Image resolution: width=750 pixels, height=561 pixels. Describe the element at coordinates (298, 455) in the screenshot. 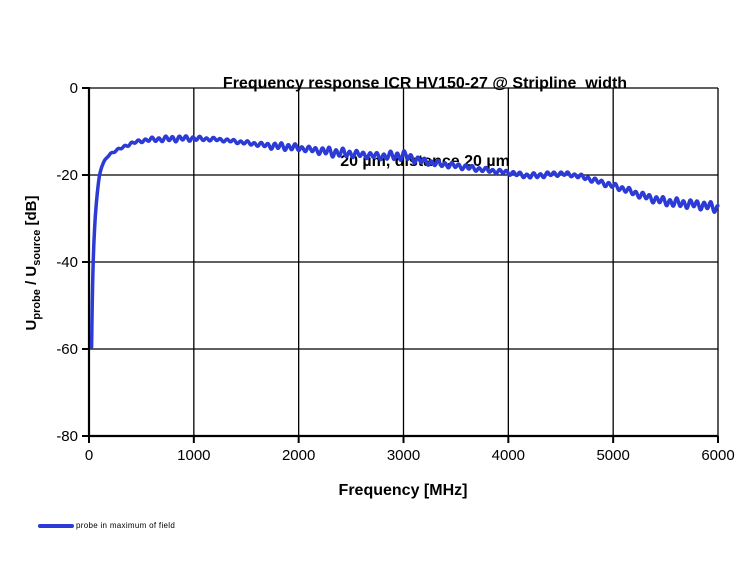

I see `x-tick-label: 2000` at that location.